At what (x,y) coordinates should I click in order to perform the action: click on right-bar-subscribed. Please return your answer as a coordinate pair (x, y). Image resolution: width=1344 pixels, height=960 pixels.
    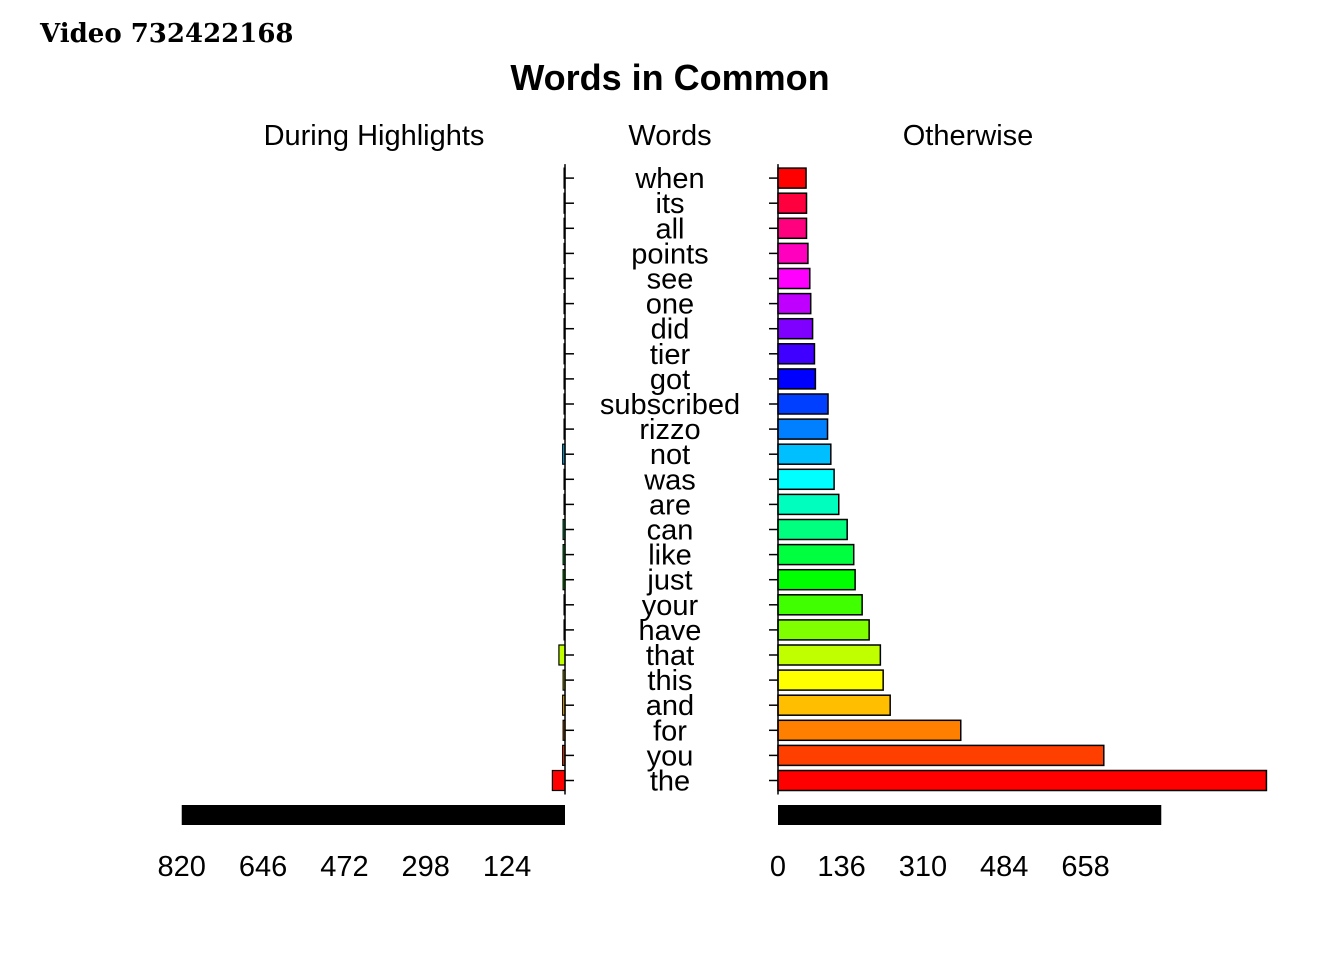
    Looking at the image, I should click on (803, 404).